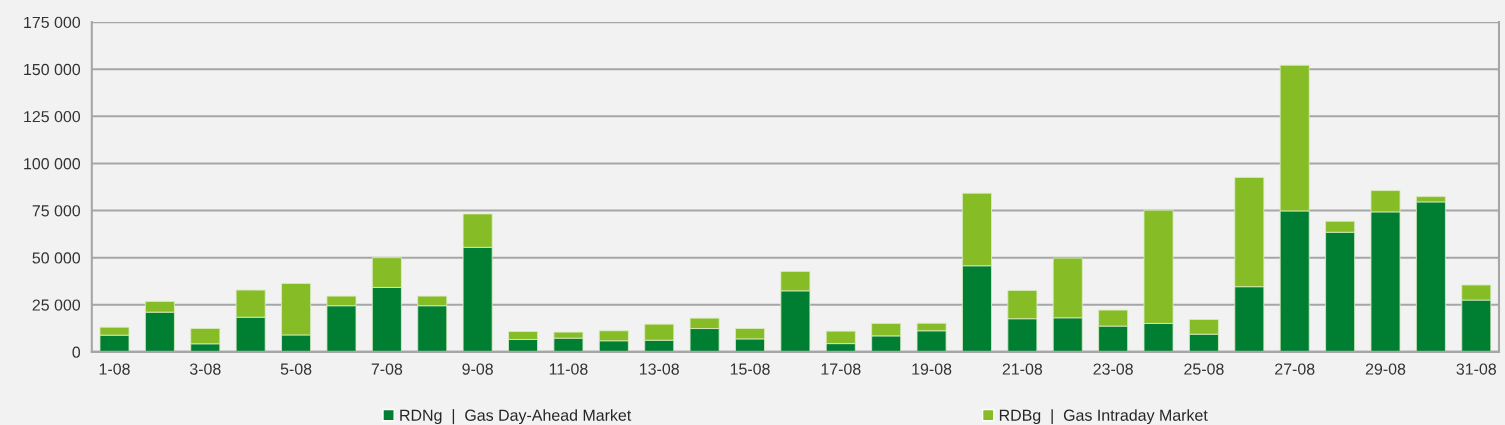 The height and width of the screenshot is (425, 1505). Describe the element at coordinates (477, 369) in the screenshot. I see `x-tick-label: 9-08` at that location.